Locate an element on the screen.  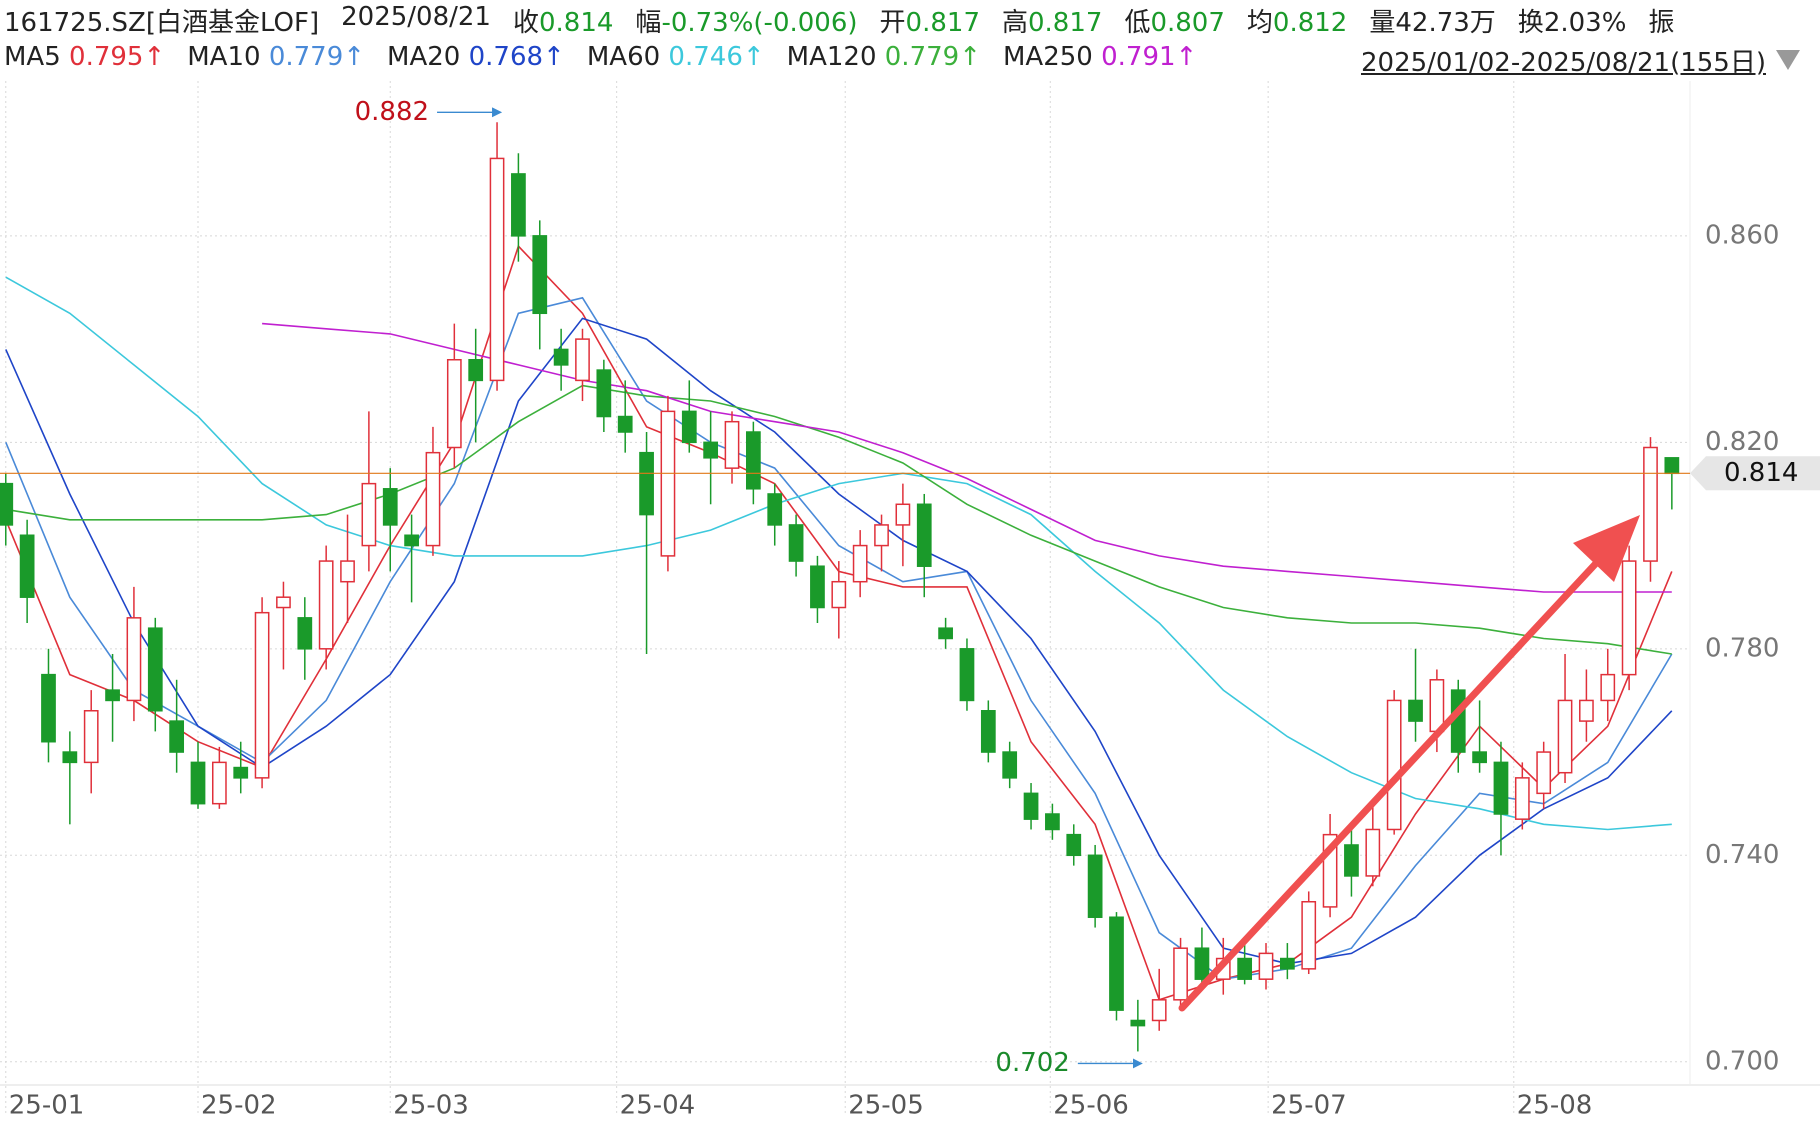
quote-field: 收0.814 is located at coordinates (563, 20).